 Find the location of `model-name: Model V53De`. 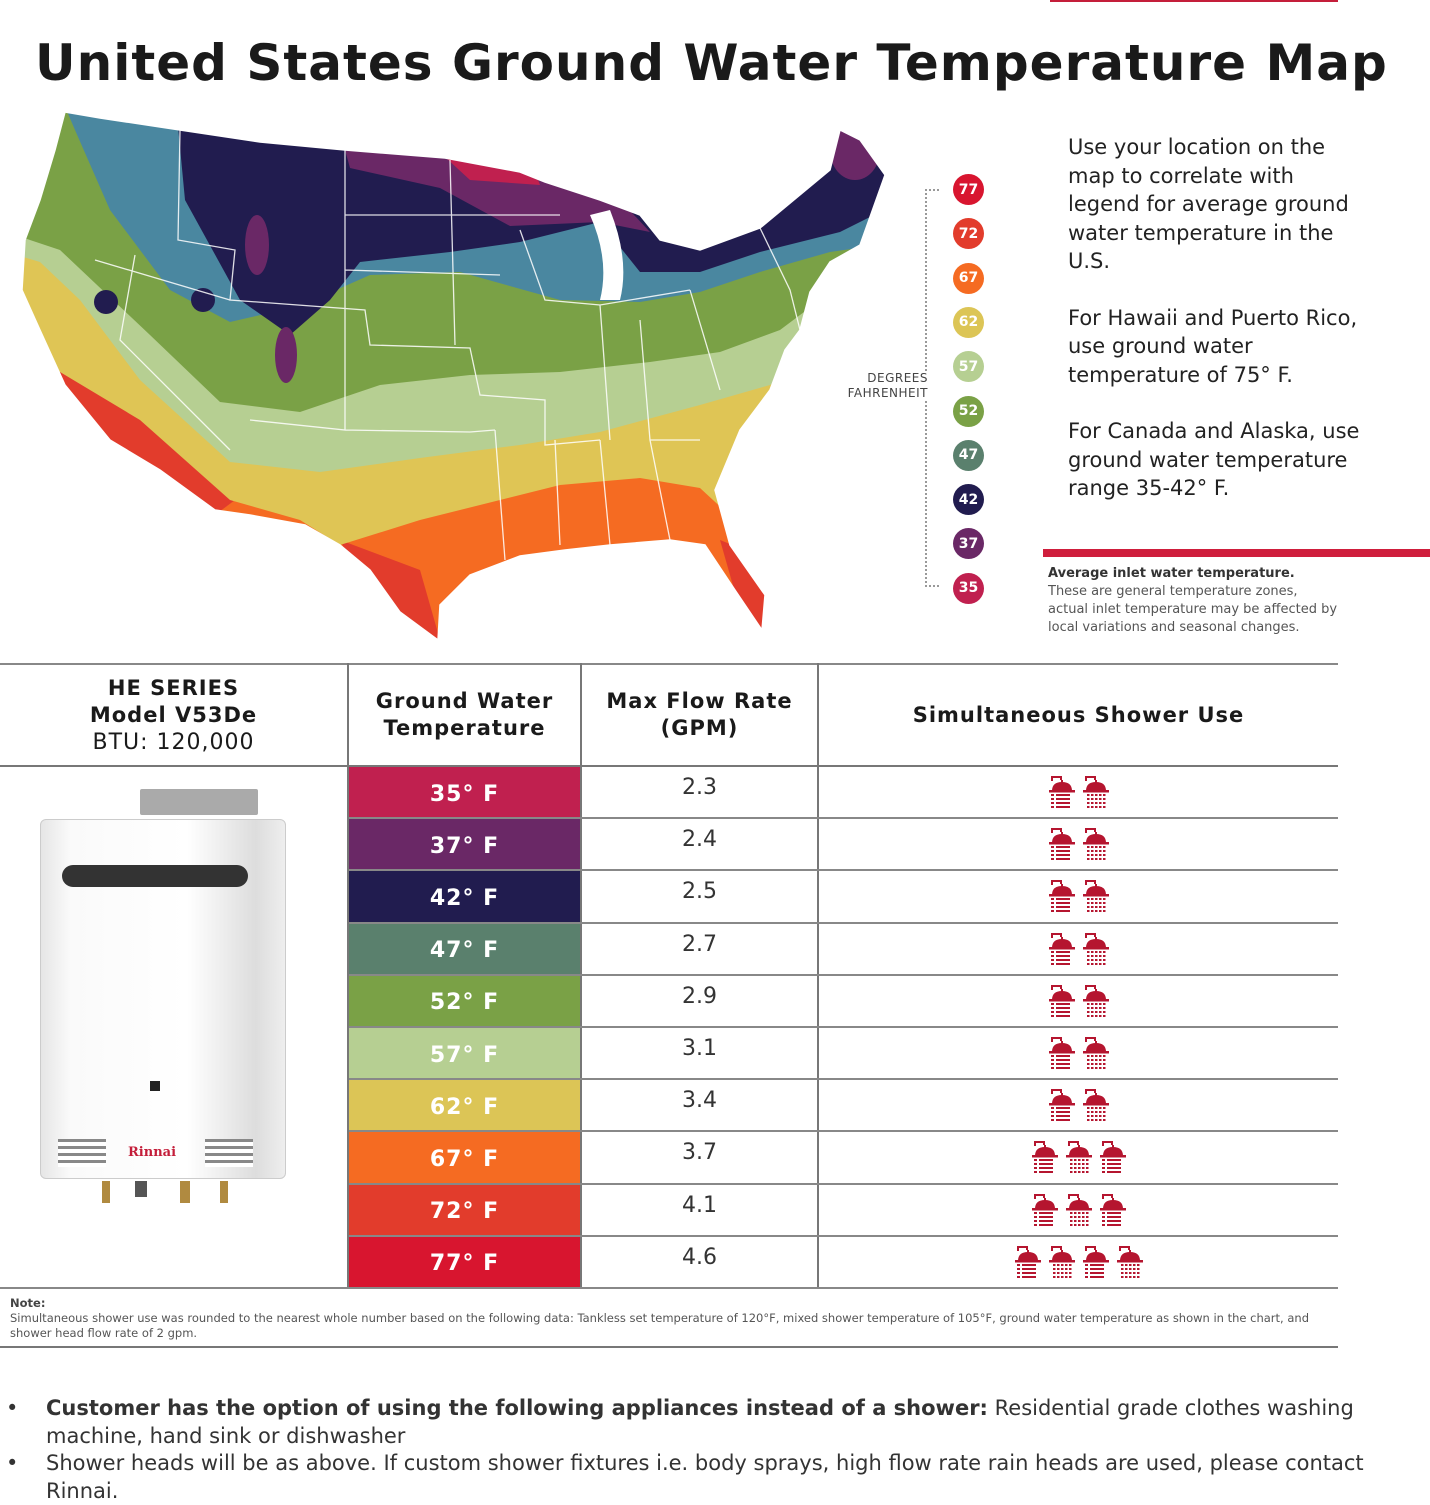

model-name: Model V53De is located at coordinates (173, 714).